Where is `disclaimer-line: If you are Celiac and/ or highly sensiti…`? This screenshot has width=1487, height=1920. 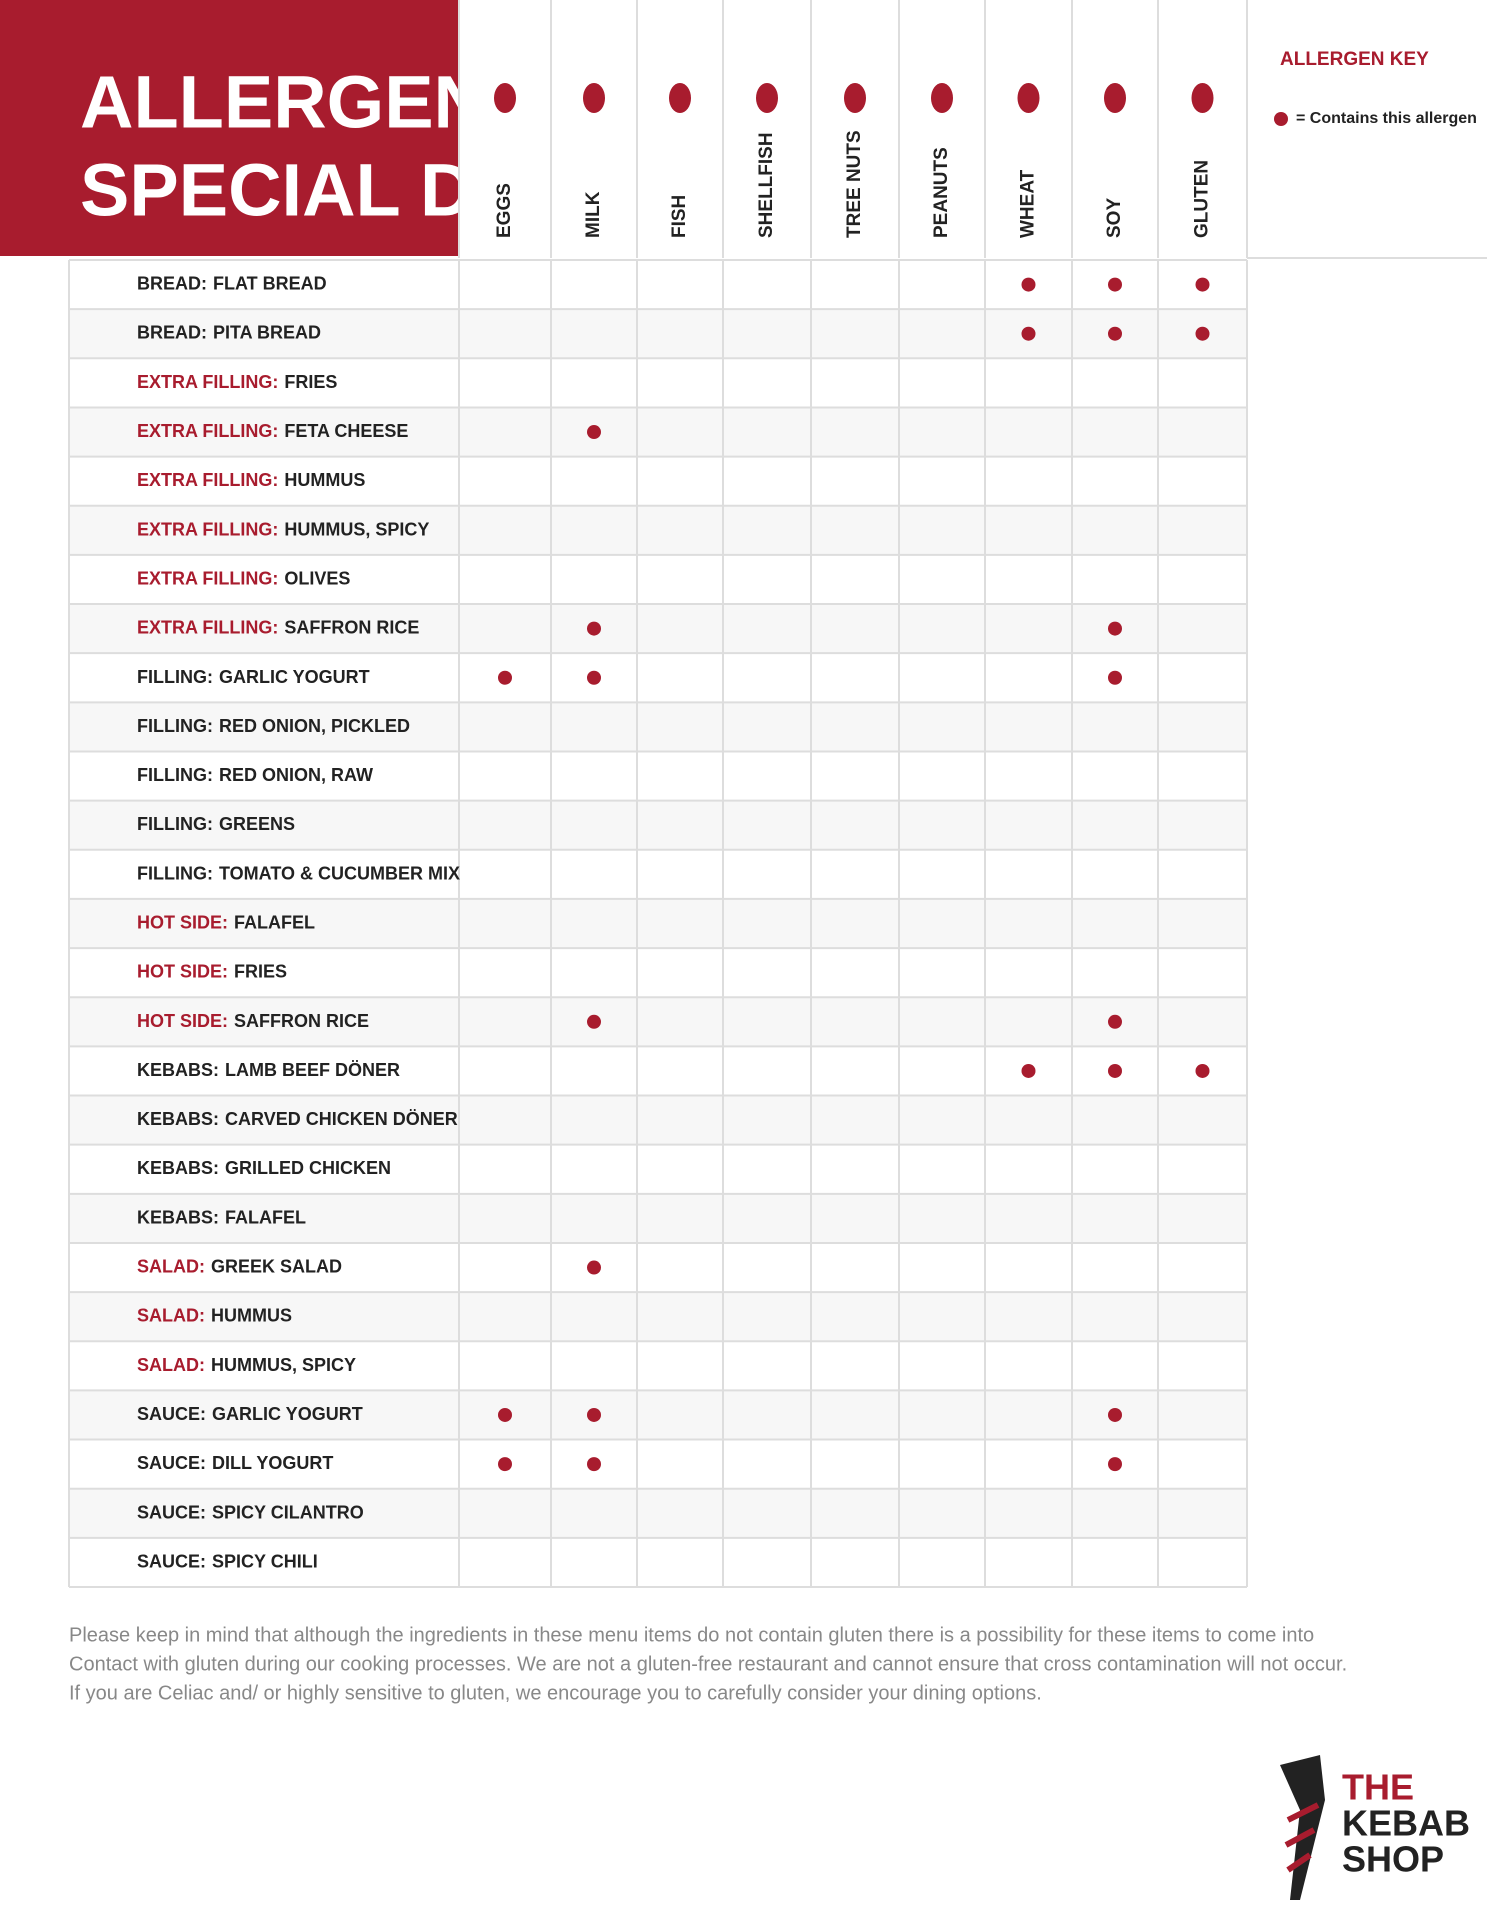
disclaimer-line: If you are Celiac and/ or highly sensiti… is located at coordinates (555, 1693).